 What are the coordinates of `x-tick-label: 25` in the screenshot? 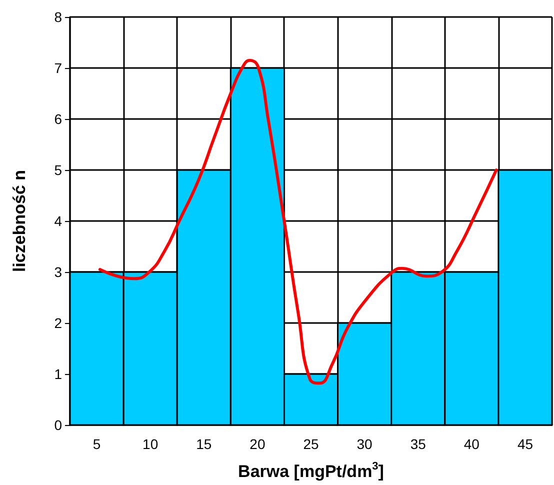 It's located at (311, 444).